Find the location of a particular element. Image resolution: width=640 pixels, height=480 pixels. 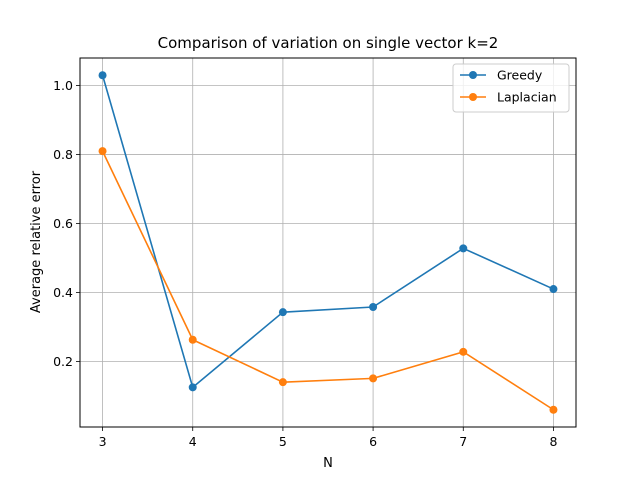

legend-box is located at coordinates (511, 88).